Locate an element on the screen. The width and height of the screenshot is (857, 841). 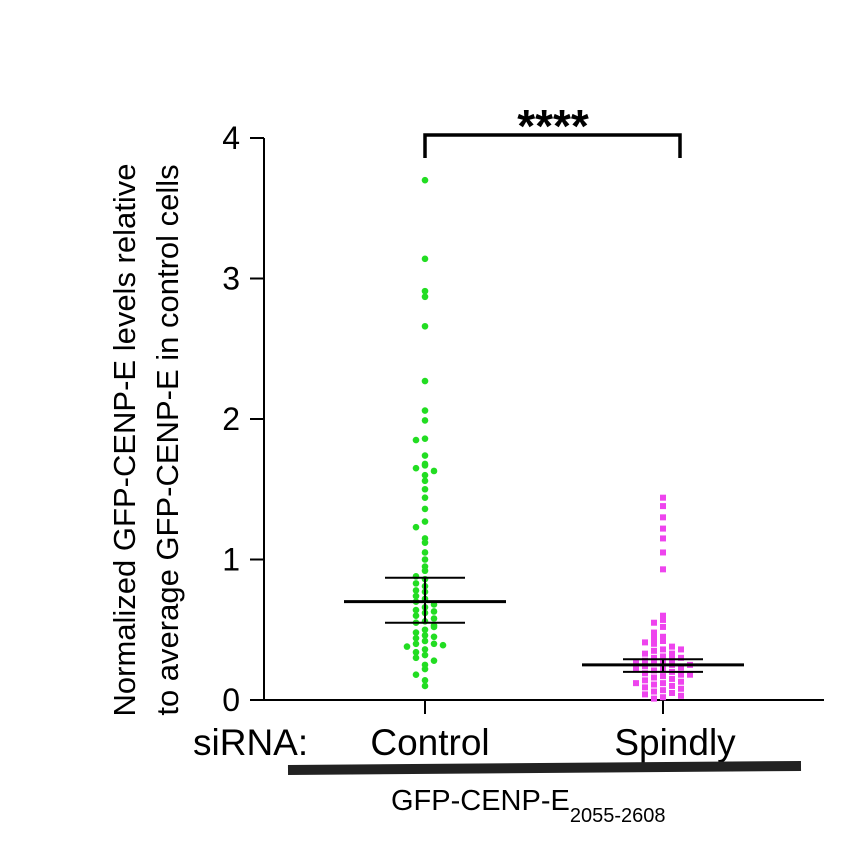
y-axis-title-line-2: to average GFP-CENP-E in control cells is located at coordinates (167, 439).